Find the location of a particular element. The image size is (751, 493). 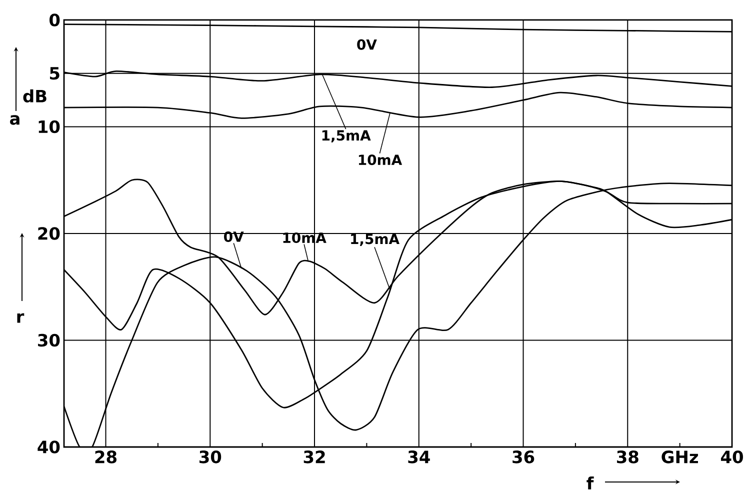

text: a is located at coordinates (15, 120).